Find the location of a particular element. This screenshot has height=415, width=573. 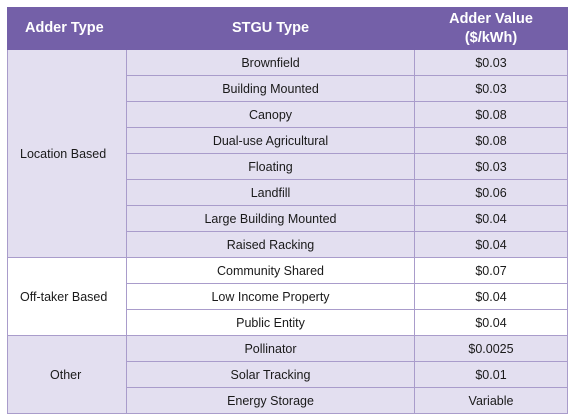

stgu-type-cell: Floating is located at coordinates (270, 166).